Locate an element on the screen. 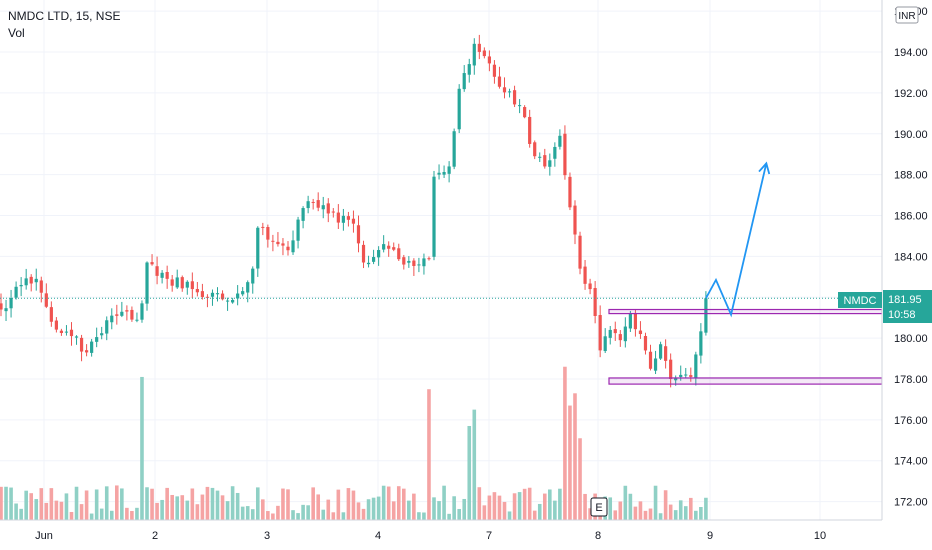 This screenshot has width=932, height=550. support-zone is located at coordinates (745, 381).